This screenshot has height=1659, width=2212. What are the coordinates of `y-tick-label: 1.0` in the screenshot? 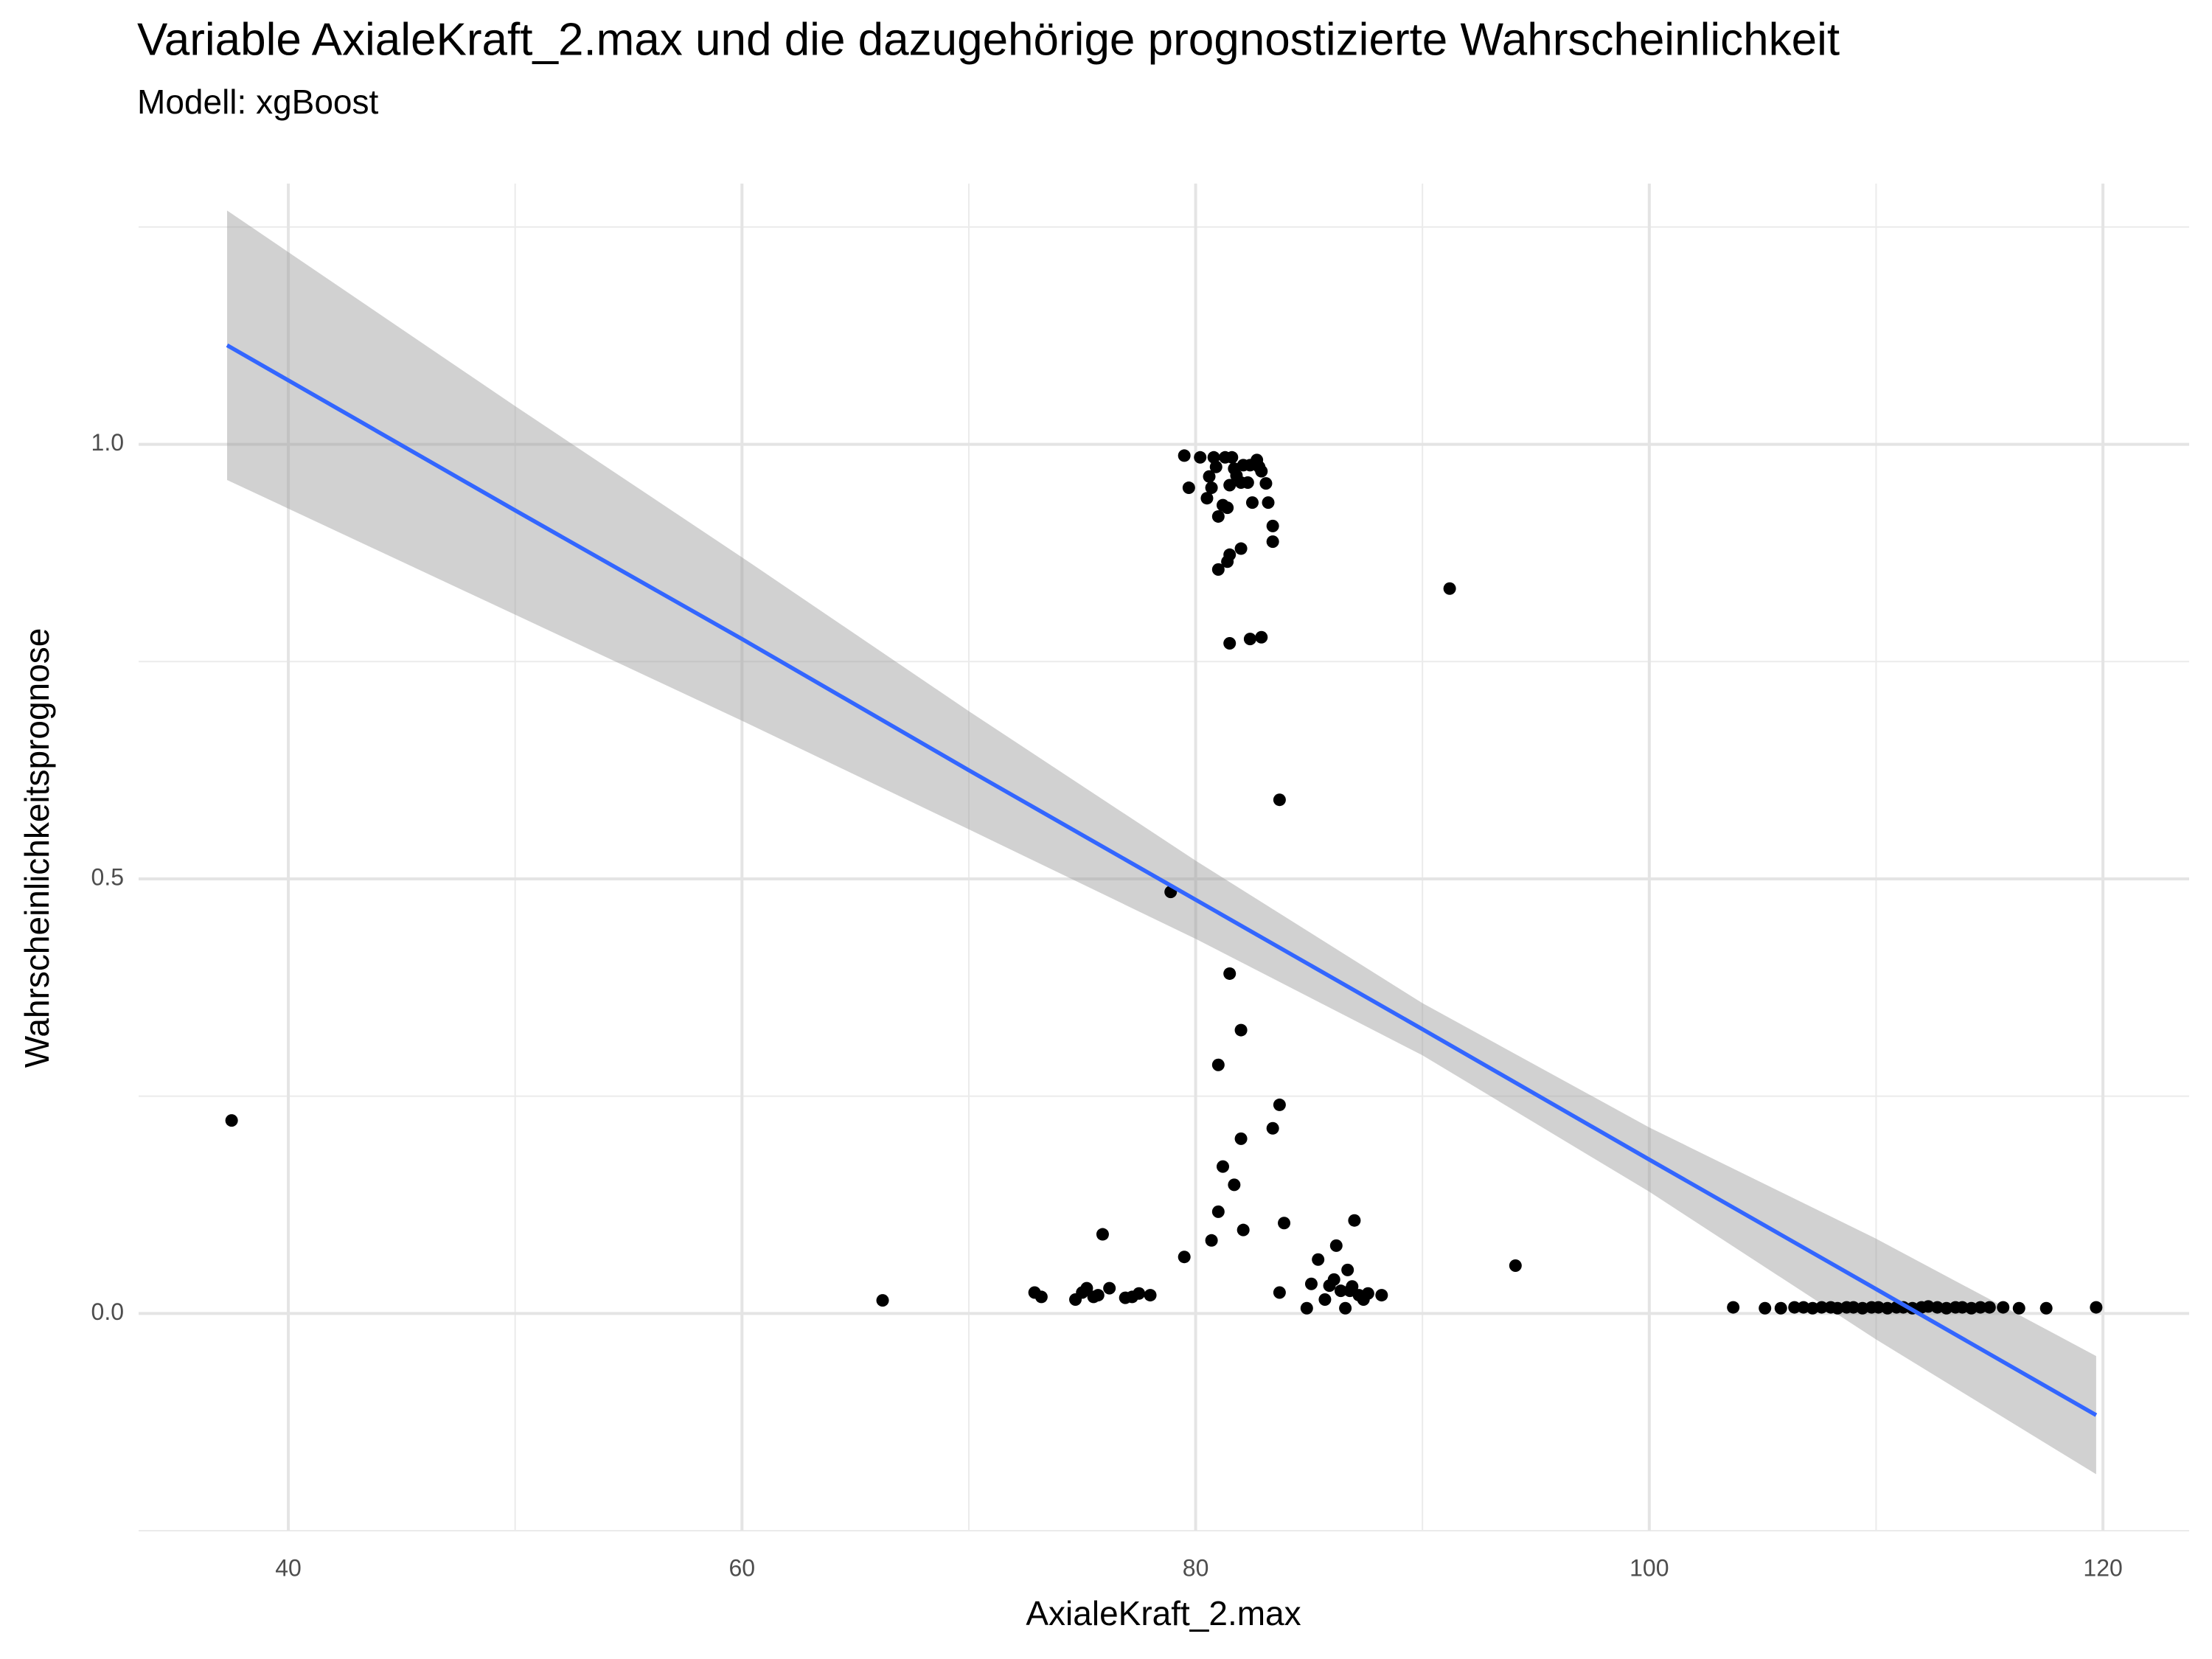 It's located at (107, 442).